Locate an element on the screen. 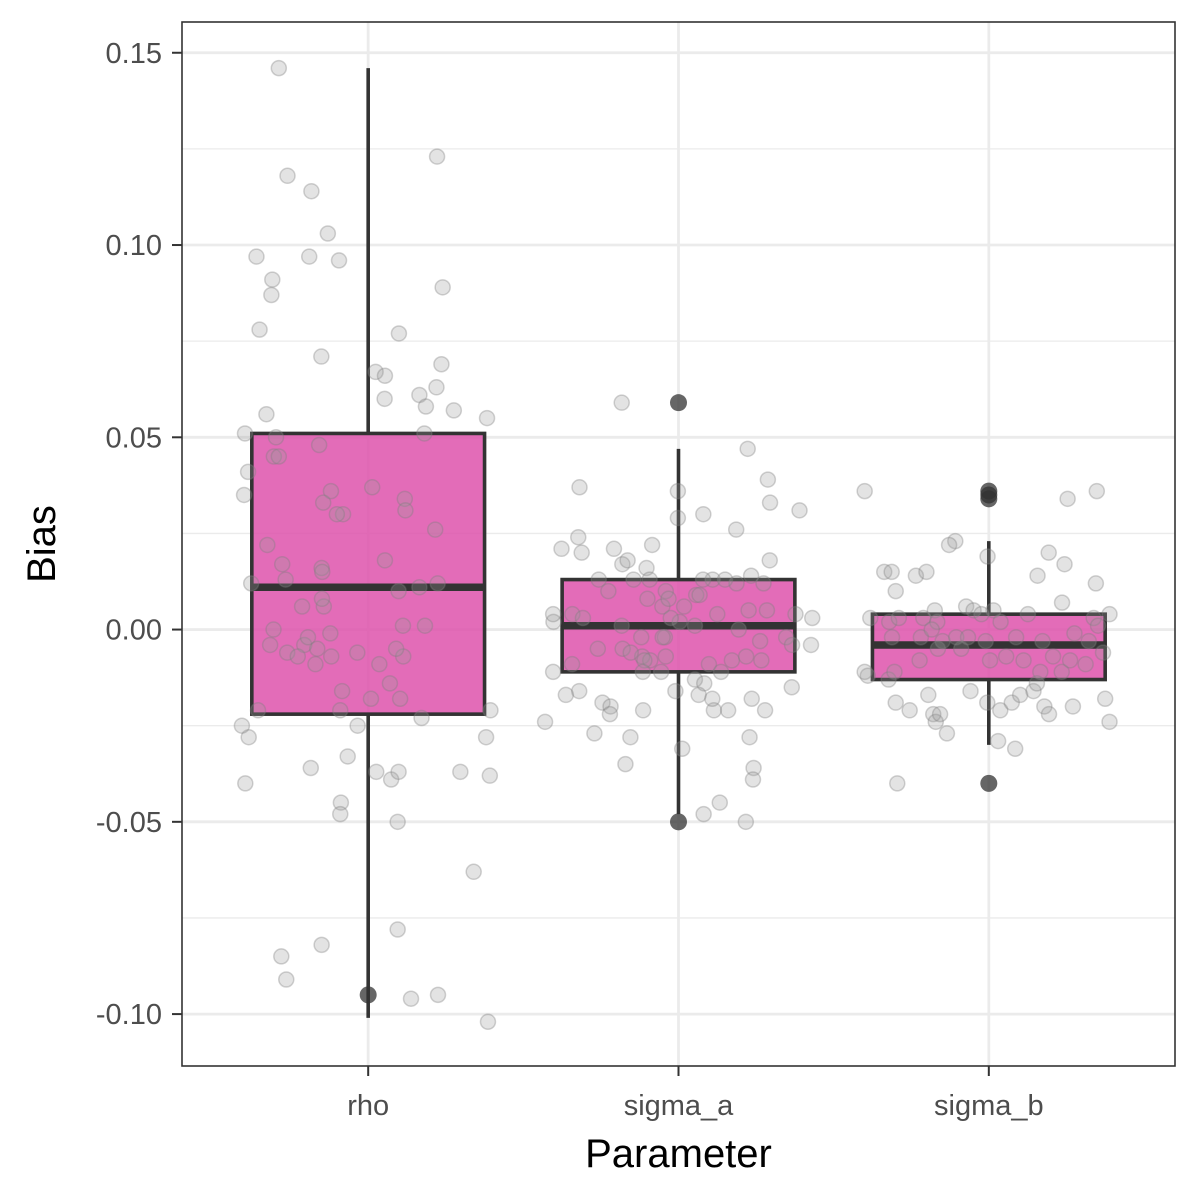 The width and height of the screenshot is (1200, 1200). box-rho is located at coordinates (368, 573).